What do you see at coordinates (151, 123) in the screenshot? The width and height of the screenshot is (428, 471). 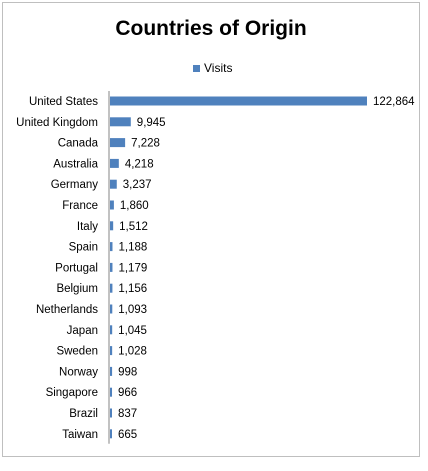 I see `data-label: 9,945` at bounding box center [151, 123].